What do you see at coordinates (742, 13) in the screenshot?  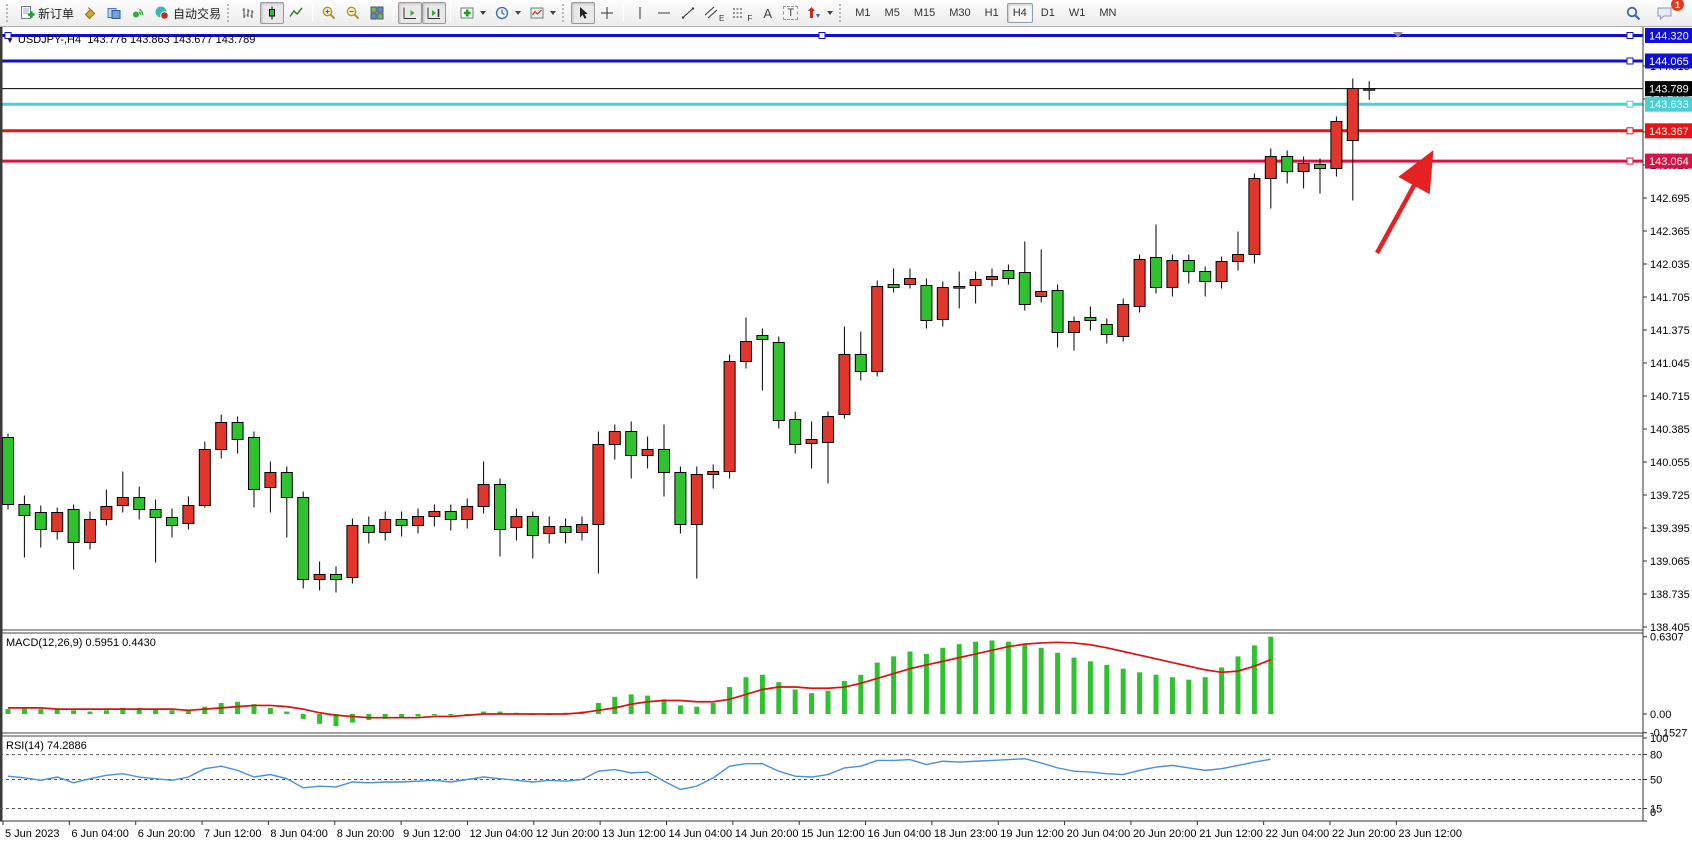 I see `fibonacci-button: F` at bounding box center [742, 13].